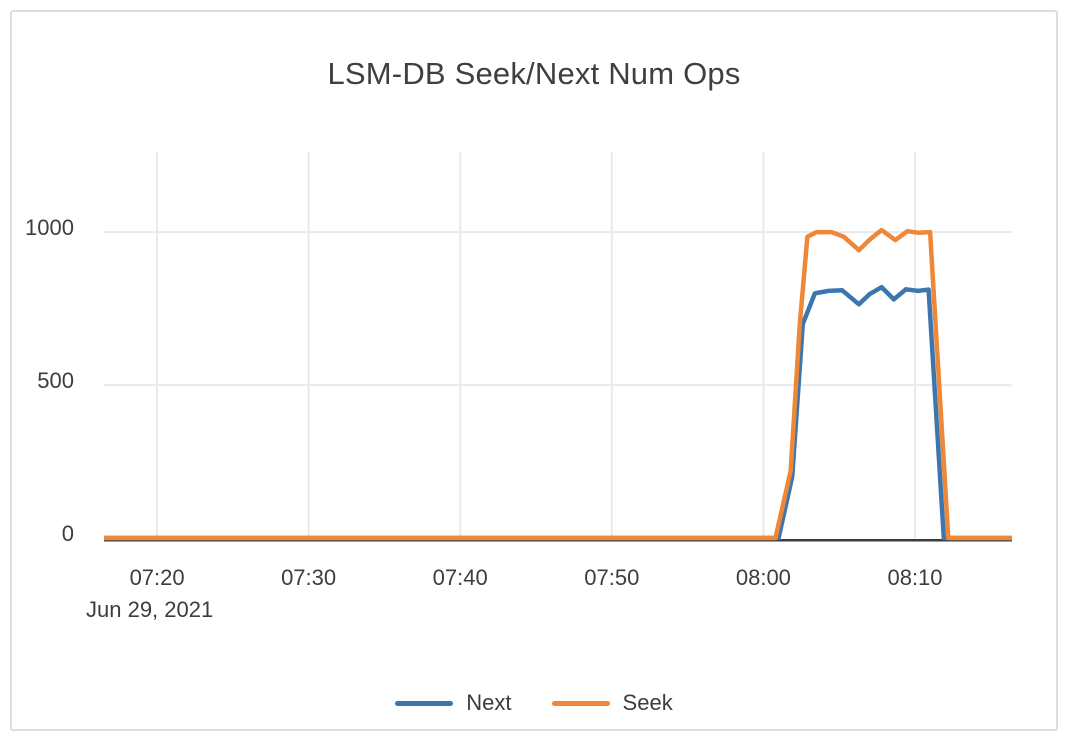 This screenshot has width=1068, height=742. I want to click on x-tick-label: 07:20, so click(157, 577).